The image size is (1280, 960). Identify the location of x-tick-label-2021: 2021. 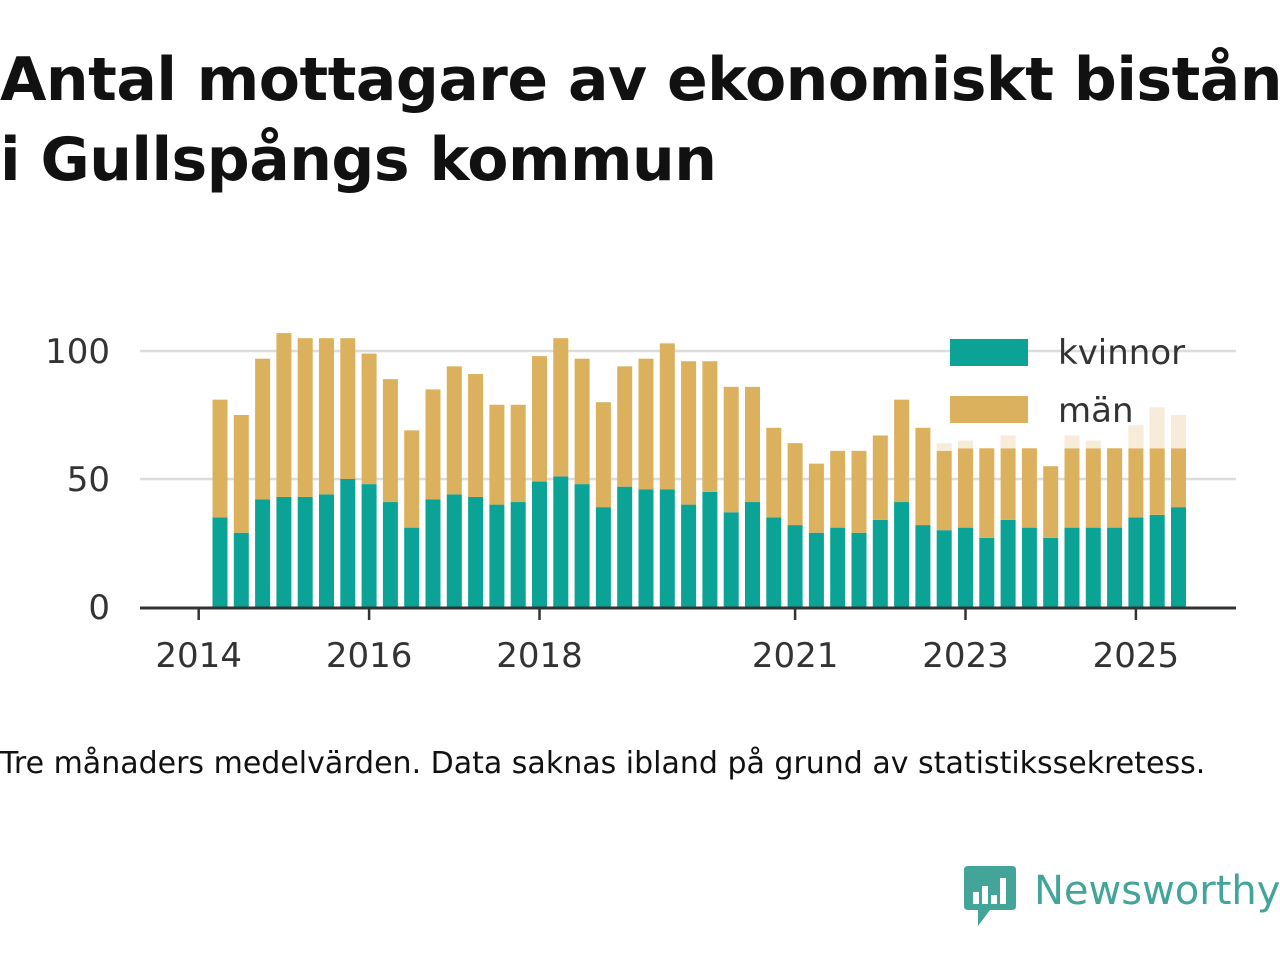
(795, 656).